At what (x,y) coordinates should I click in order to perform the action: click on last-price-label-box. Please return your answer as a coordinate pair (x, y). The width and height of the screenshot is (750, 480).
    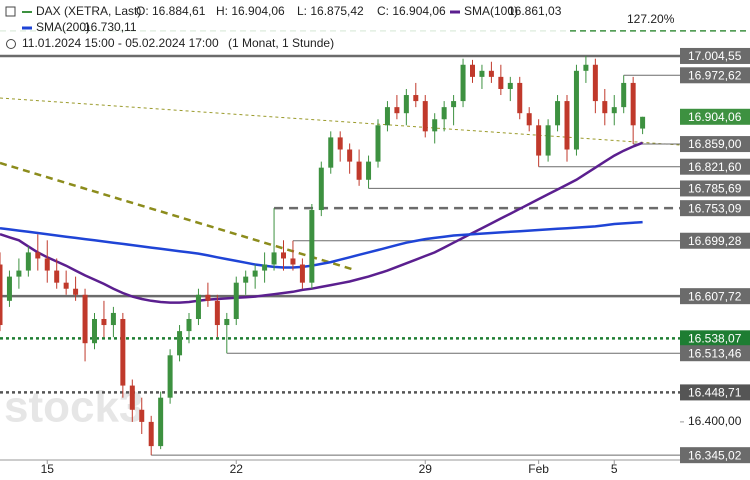
    Looking at the image, I should click on (715, 116).